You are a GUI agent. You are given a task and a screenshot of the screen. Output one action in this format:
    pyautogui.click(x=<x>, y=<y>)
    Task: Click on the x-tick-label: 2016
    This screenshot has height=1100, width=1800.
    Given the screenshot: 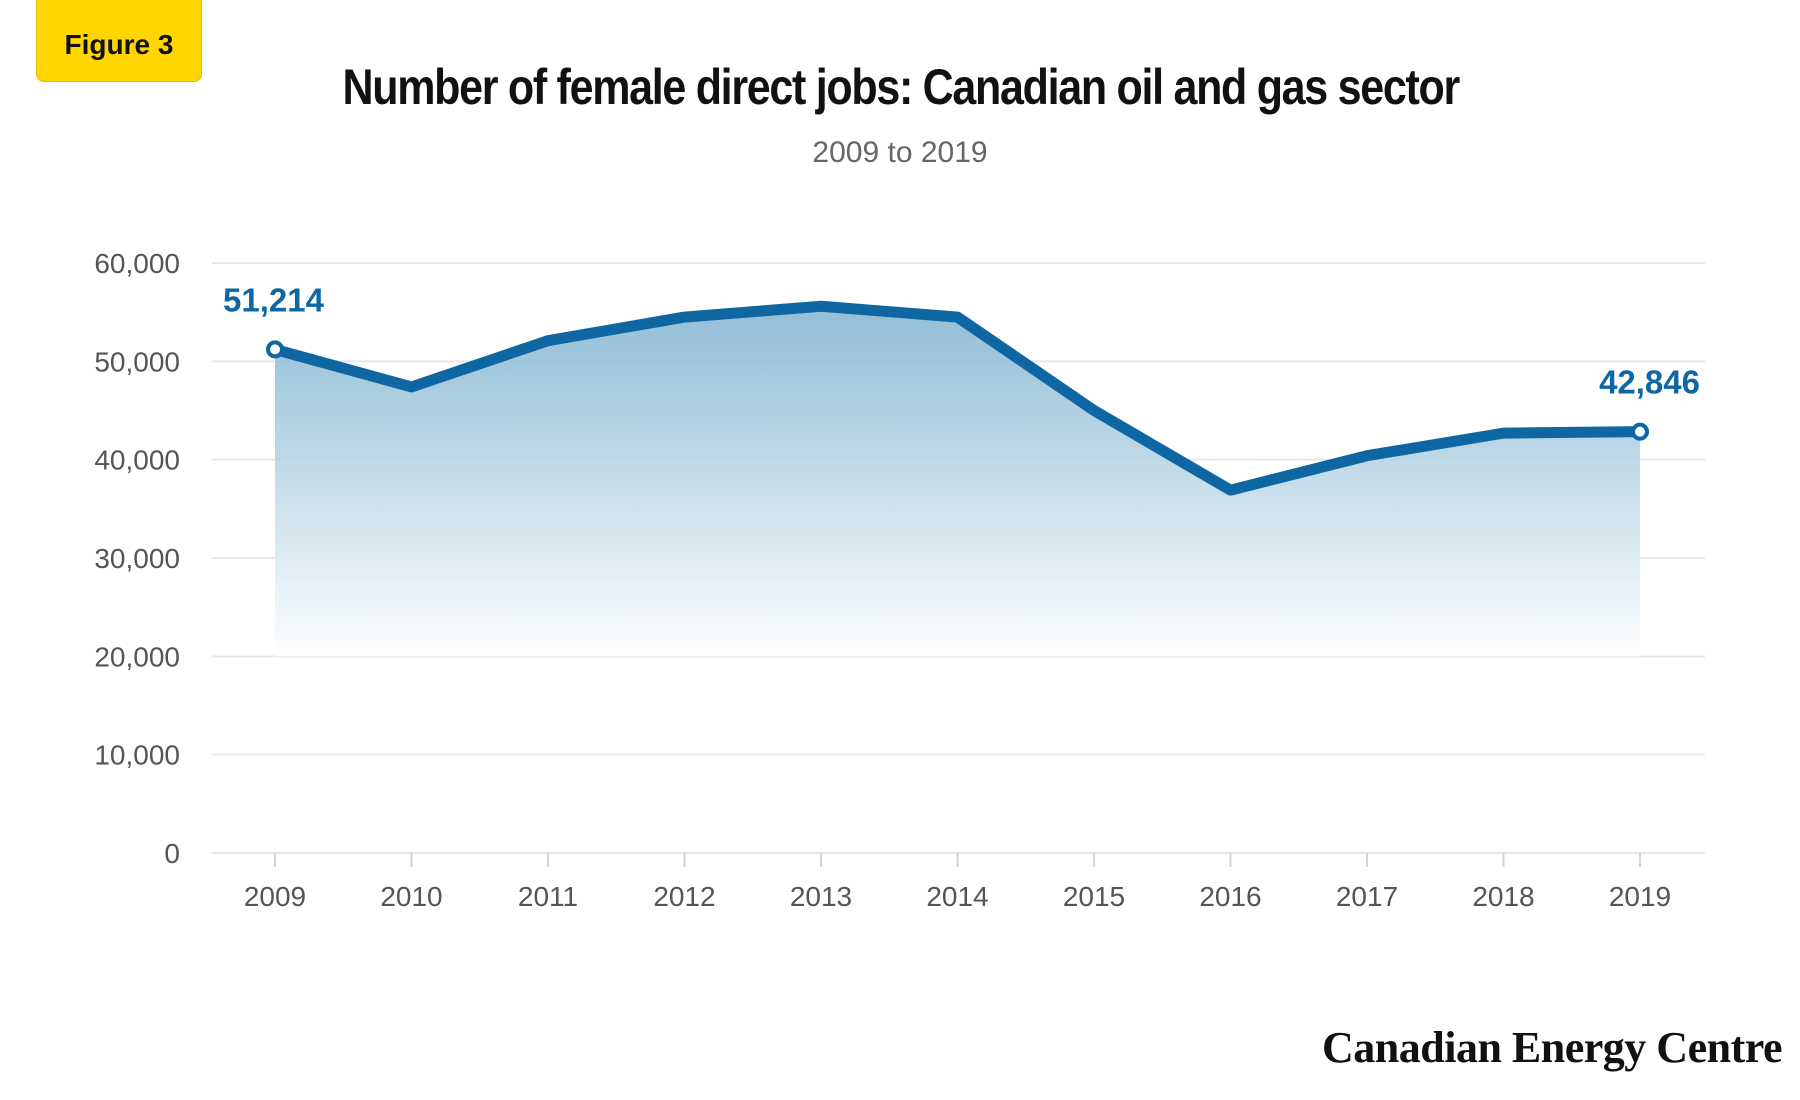 What is the action you would take?
    pyautogui.click(x=1230, y=896)
    